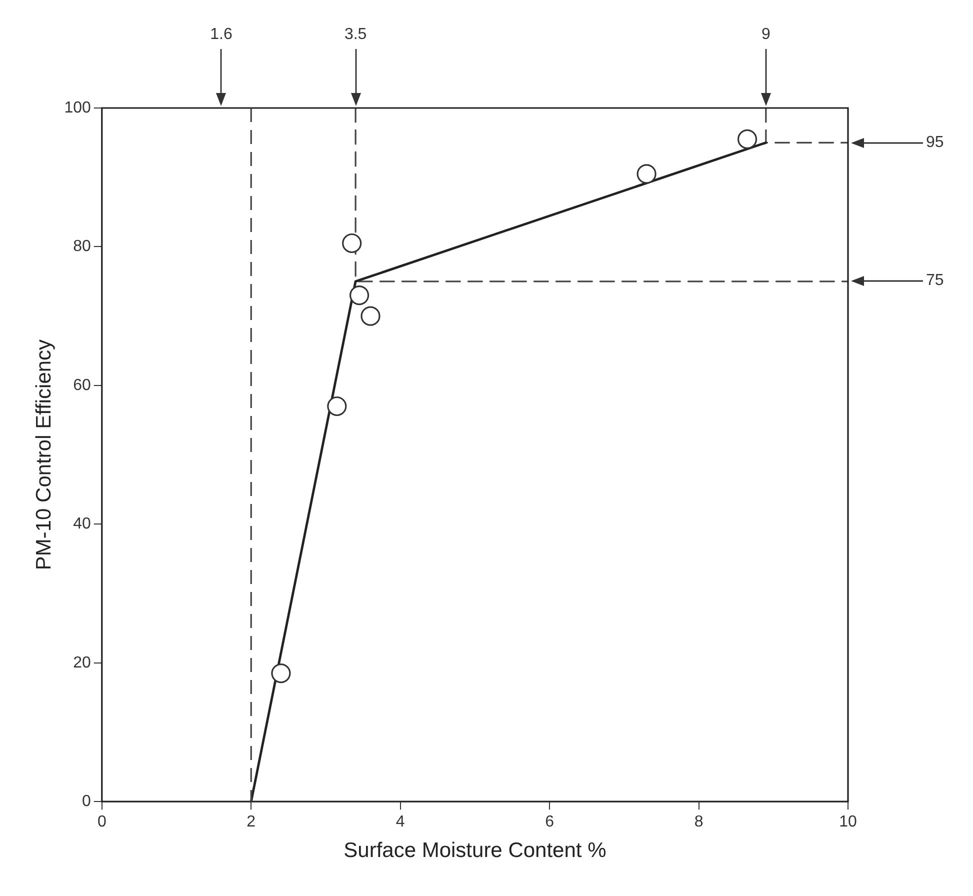  I want to click on y-tick-label: 20, so click(82, 663).